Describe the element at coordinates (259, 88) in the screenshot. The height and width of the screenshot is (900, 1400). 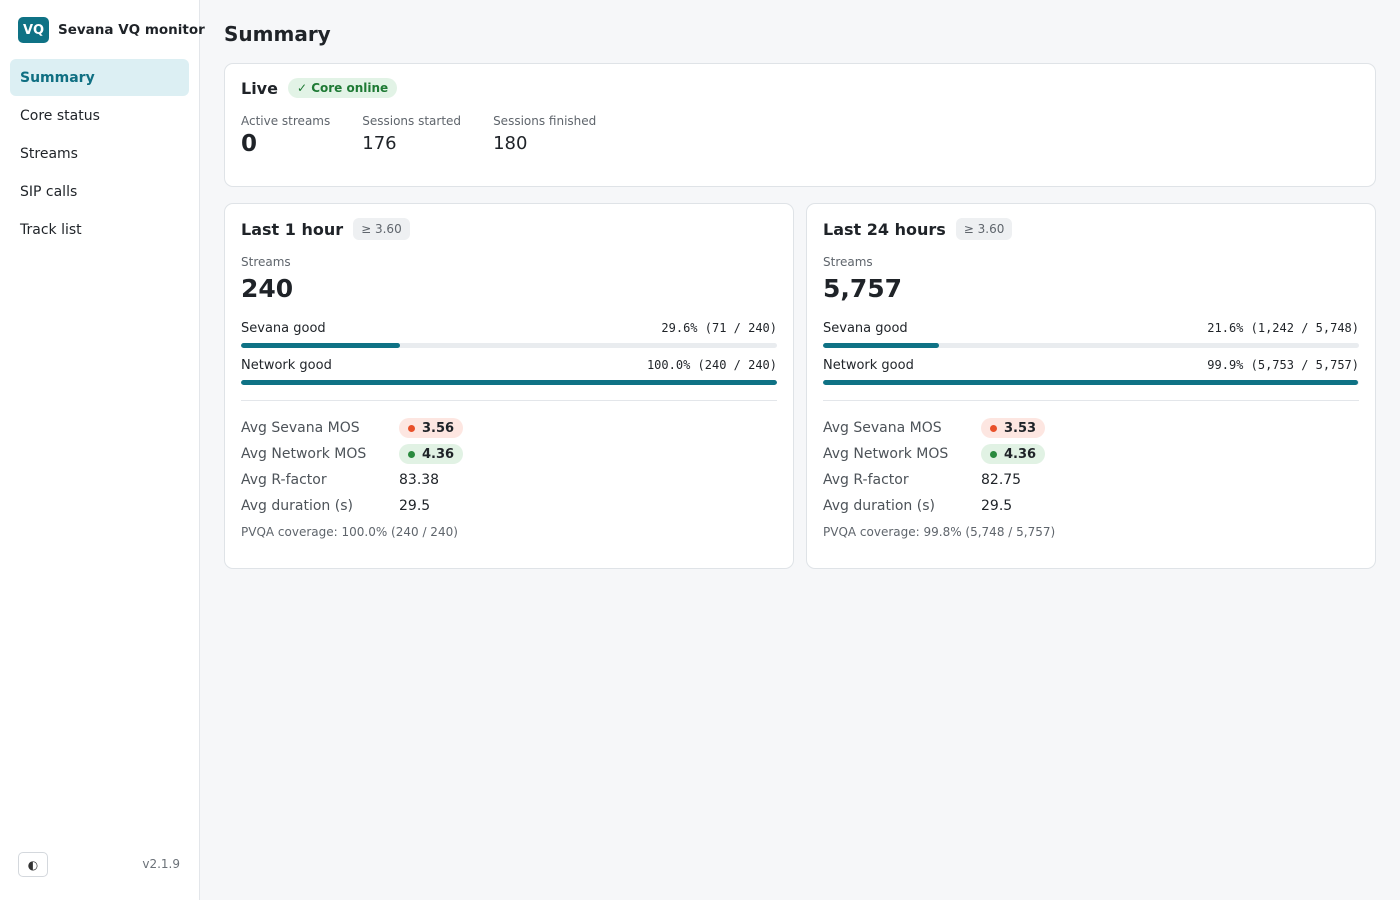
I see `live-title: Live` at that location.